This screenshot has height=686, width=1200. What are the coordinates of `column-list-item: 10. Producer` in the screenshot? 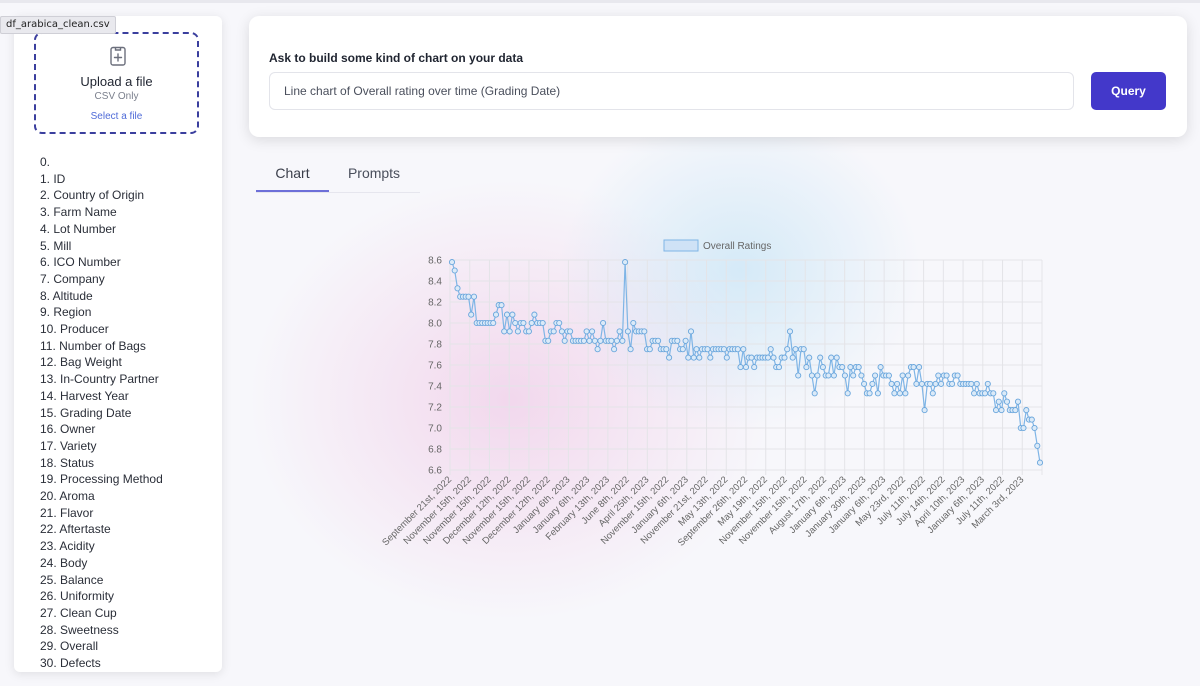 It's located at (74, 329).